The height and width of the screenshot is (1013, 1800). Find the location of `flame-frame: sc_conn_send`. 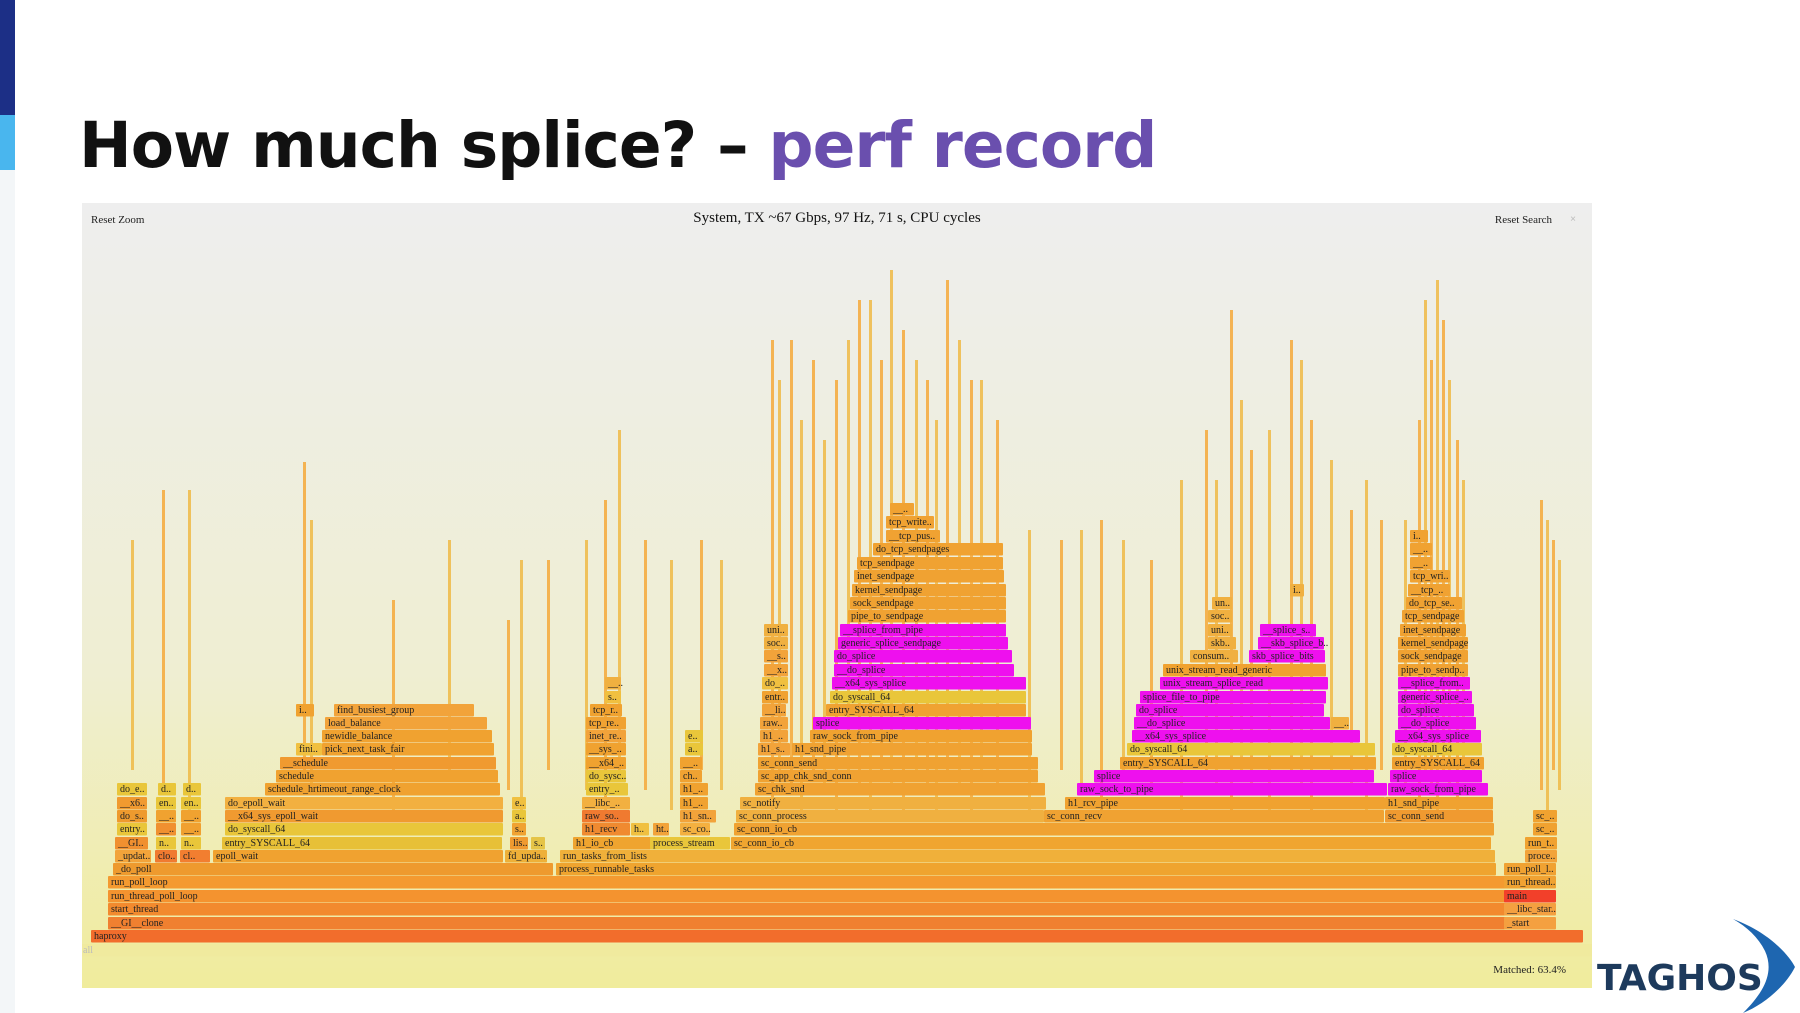

flame-frame: sc_conn_send is located at coordinates (898, 763).